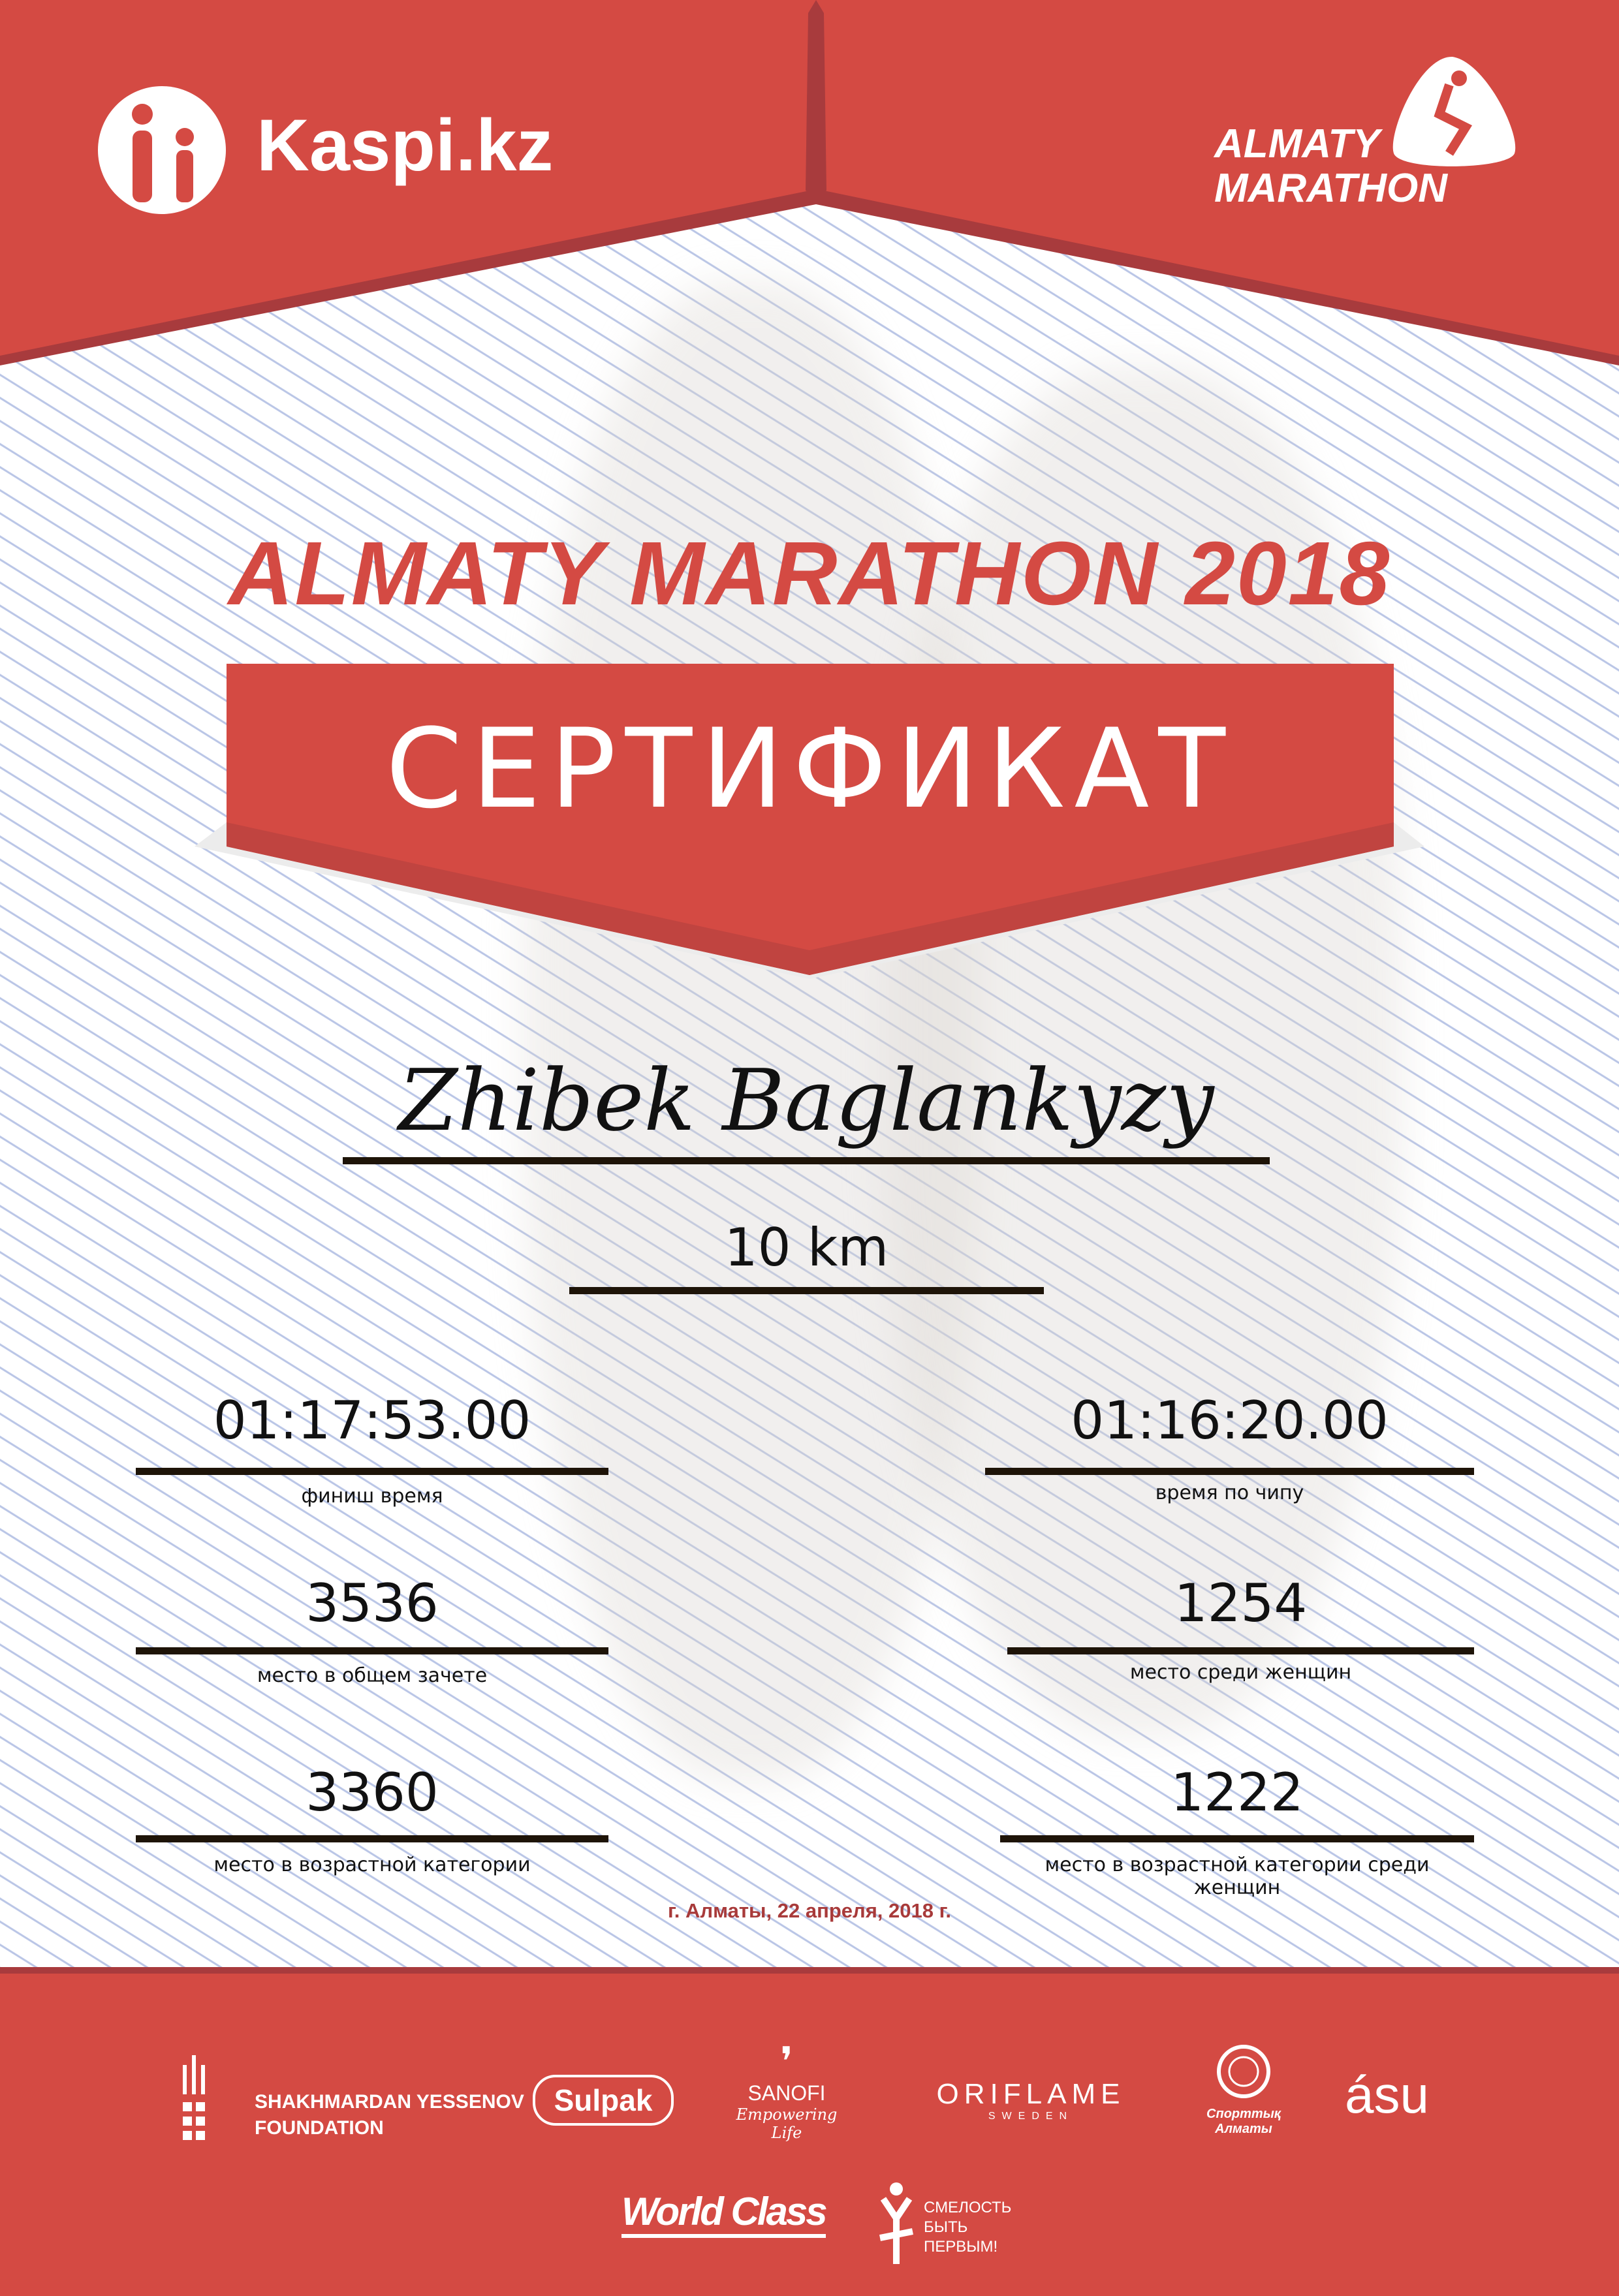  What do you see at coordinates (372, 1650) in the screenshot?
I see `overall-place-underline` at bounding box center [372, 1650].